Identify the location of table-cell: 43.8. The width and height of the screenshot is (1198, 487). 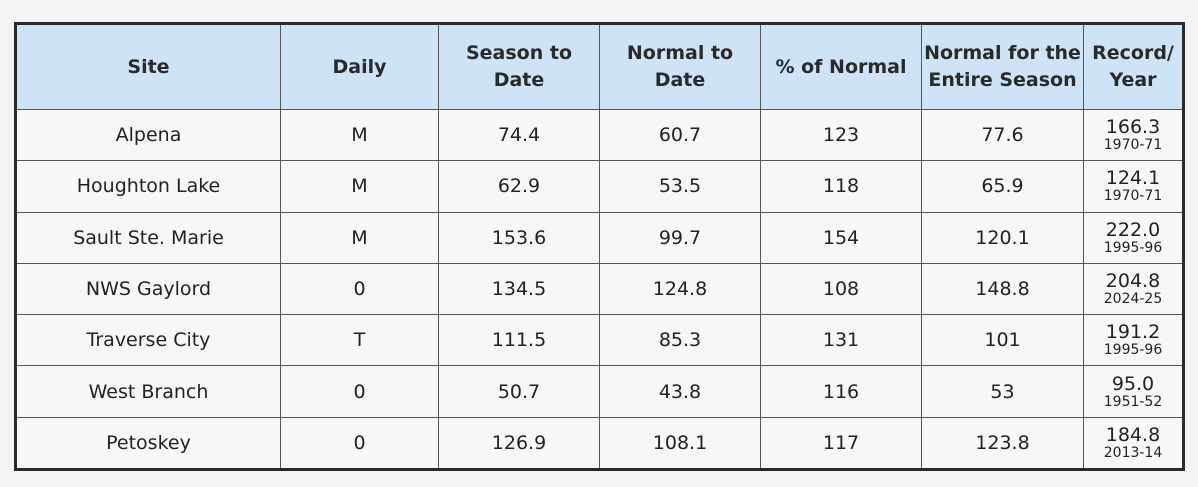
(680, 391).